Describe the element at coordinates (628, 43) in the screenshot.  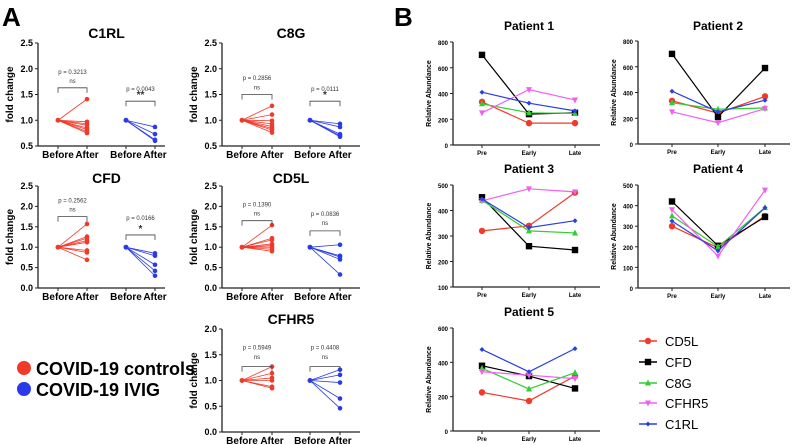
I see `y-tick-label: 800` at that location.